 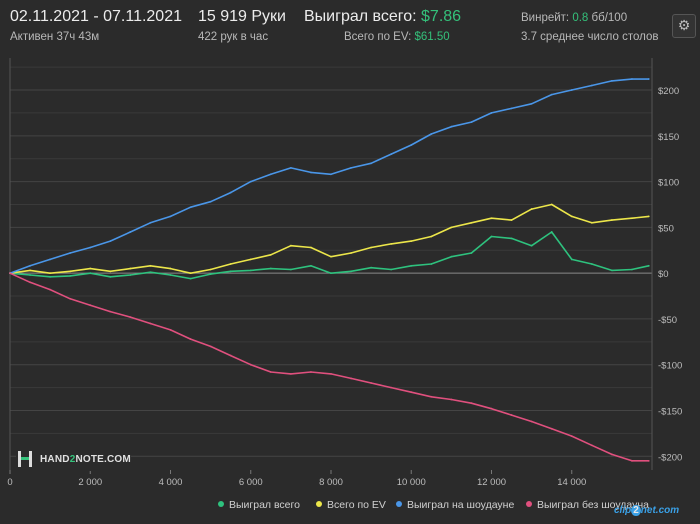 I want to click on clip2net-watermark: clip 2 net.com, so click(x=647, y=510).